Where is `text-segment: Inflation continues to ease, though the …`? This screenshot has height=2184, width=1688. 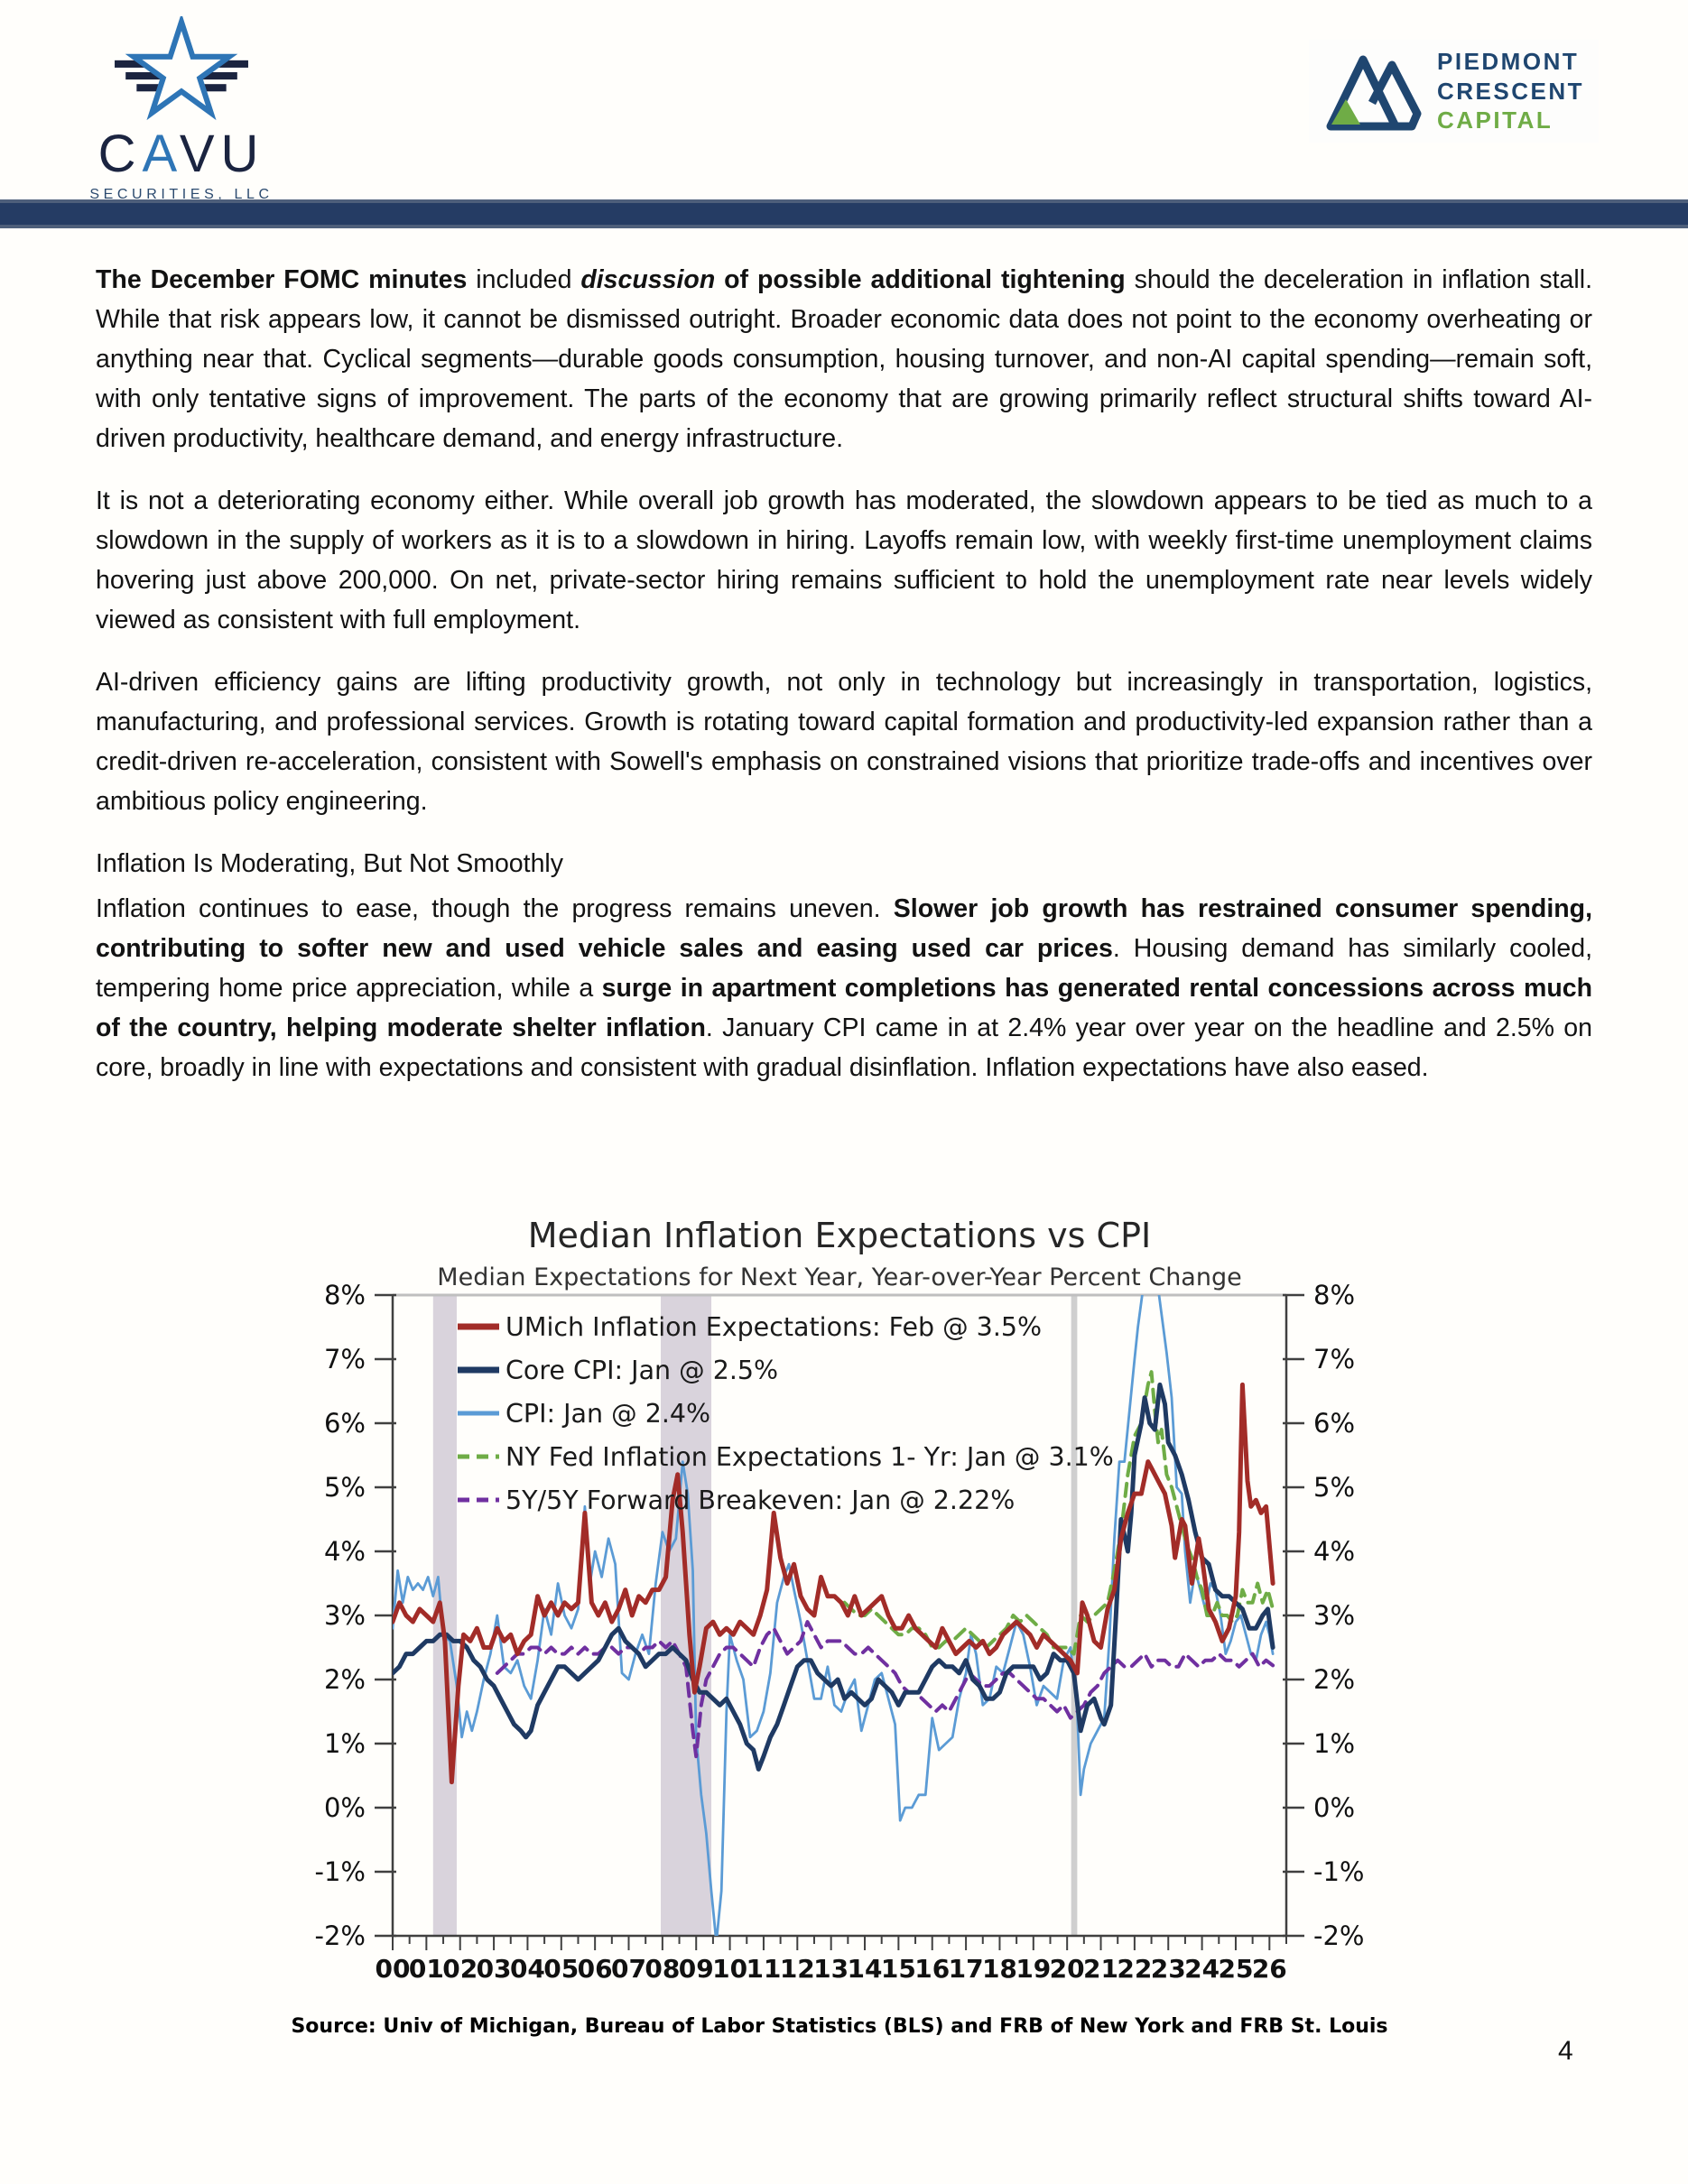 text-segment: Inflation continues to ease, though the … is located at coordinates (495, 908).